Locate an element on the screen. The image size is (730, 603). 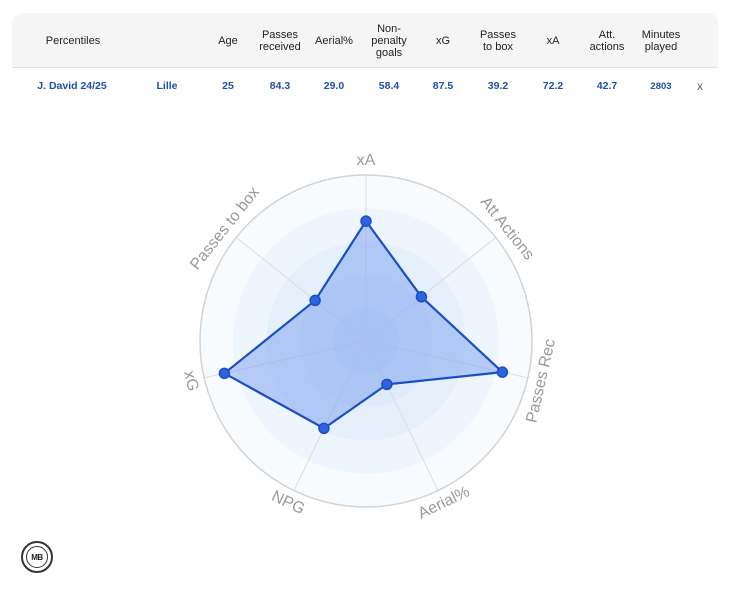
header-passes-to-box: Passes to box is located at coordinates (498, 40).